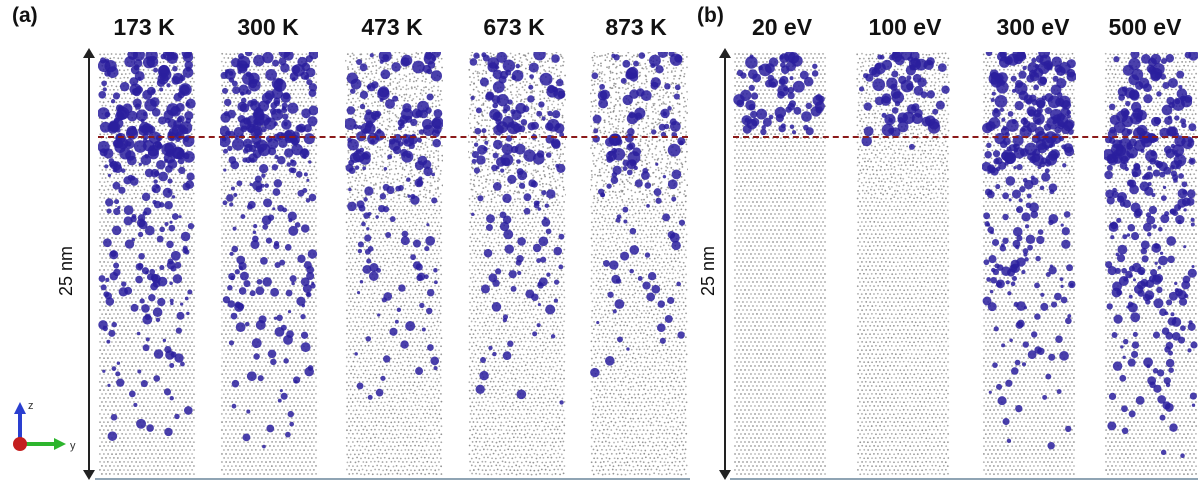  What do you see at coordinates (393, 137) in the screenshot?
I see `reference-line-a` at bounding box center [393, 137].